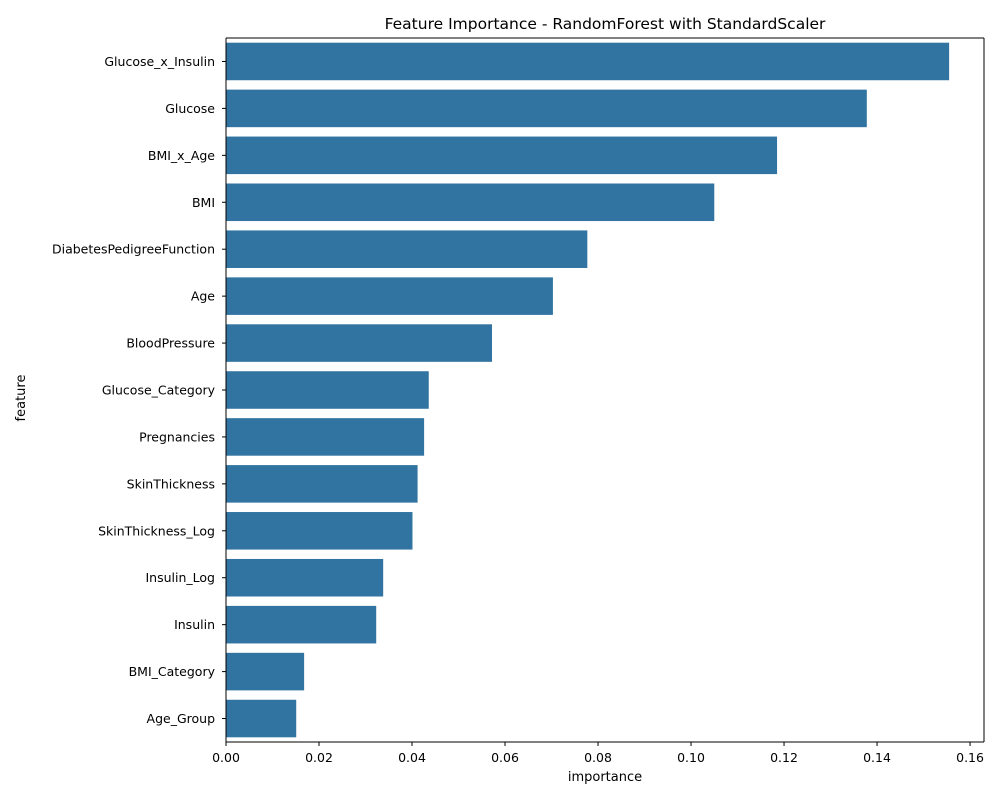  I want to click on y-tick-label: SkinThickness_Log, so click(156, 530).